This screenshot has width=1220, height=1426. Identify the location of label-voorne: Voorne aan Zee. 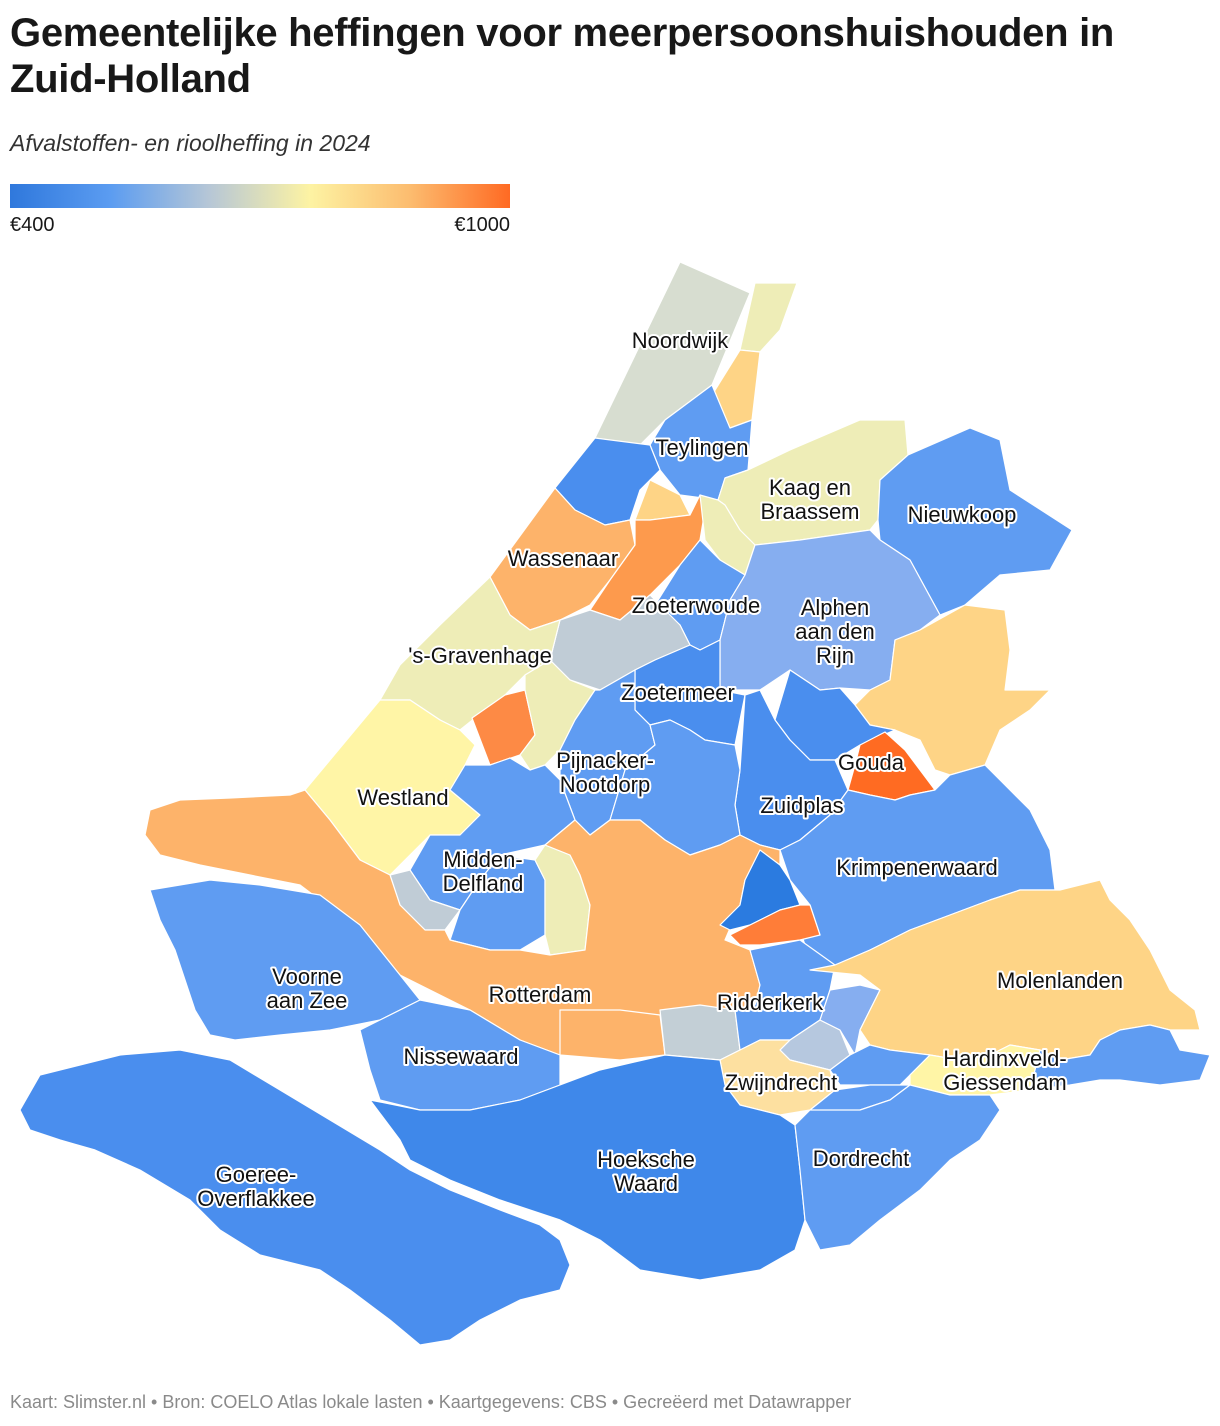
(307, 988).